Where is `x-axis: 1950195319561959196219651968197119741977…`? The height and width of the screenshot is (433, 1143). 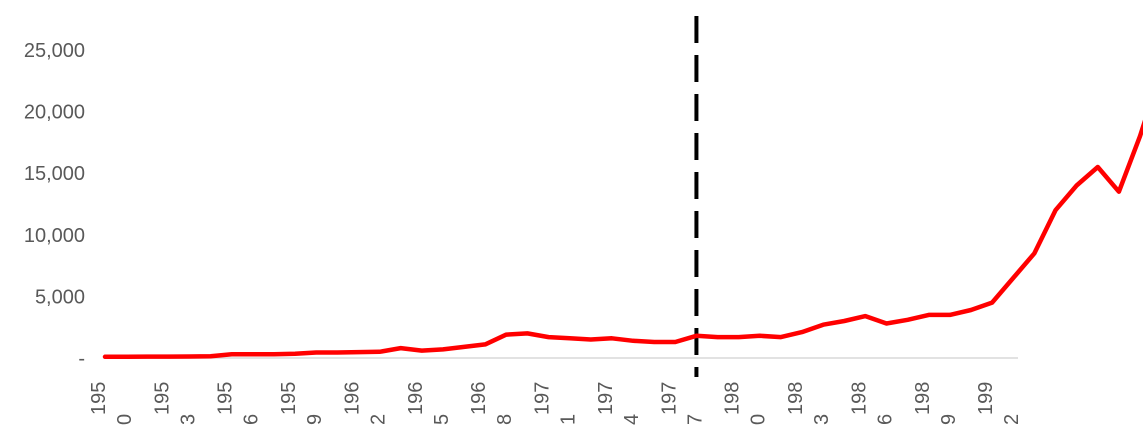 x-axis: 1950195319561959196219651968197119741977… is located at coordinates (555, 403).